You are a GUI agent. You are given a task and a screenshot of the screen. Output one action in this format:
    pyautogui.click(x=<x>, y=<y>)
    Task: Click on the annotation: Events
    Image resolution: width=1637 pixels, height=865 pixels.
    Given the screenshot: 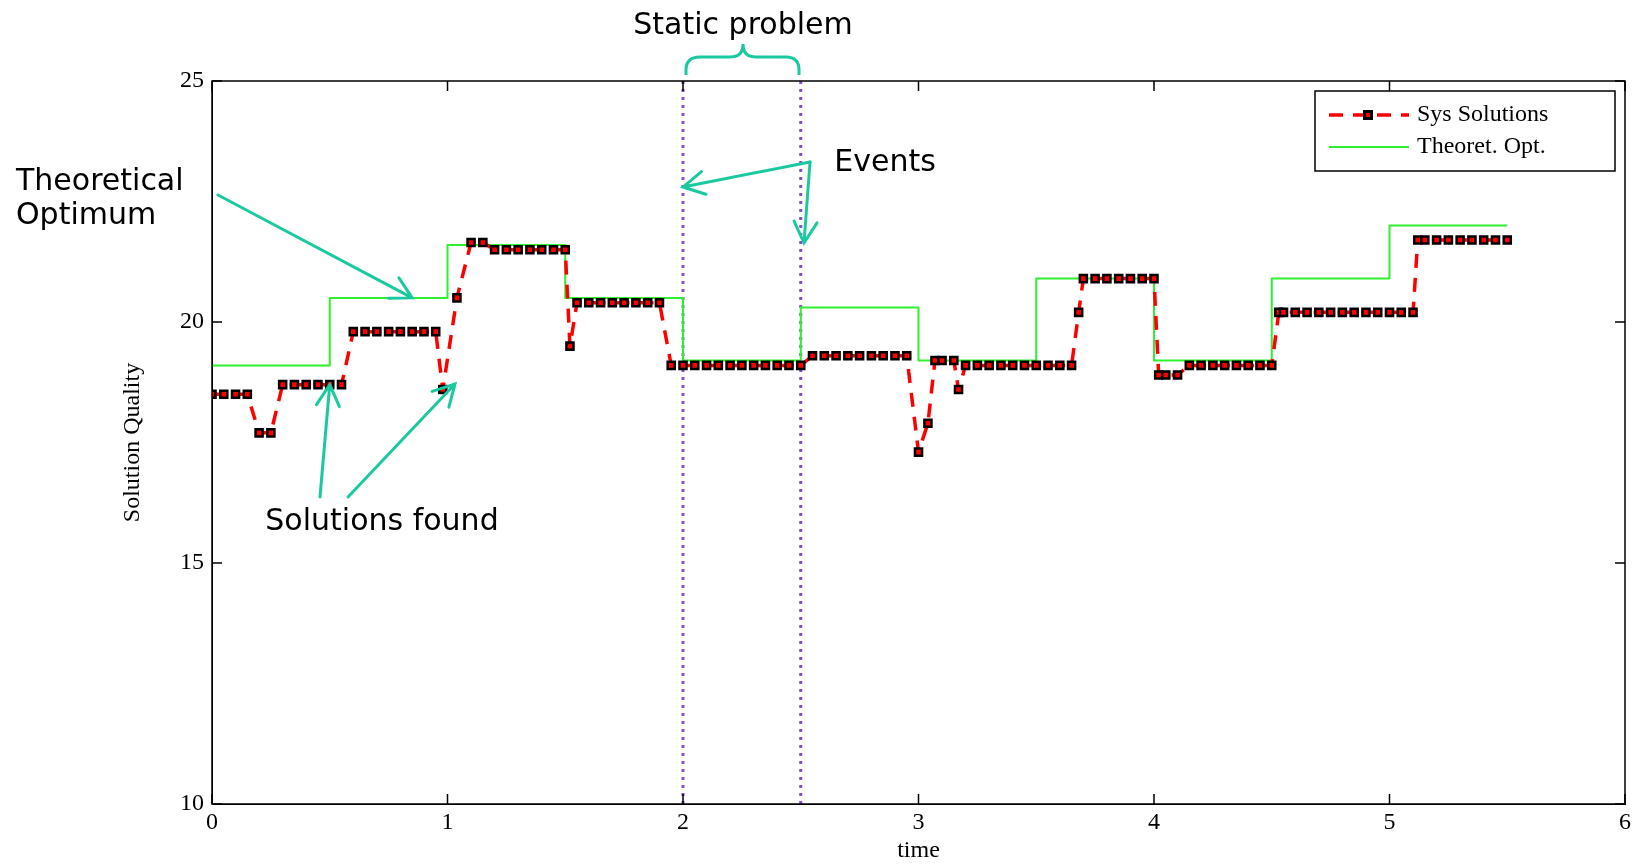 What is the action you would take?
    pyautogui.click(x=885, y=160)
    